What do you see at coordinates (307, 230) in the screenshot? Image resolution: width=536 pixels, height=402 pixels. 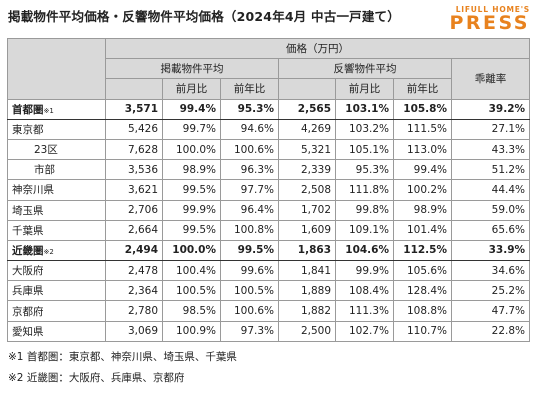 I see `response-price-cell: 1,609` at bounding box center [307, 230].